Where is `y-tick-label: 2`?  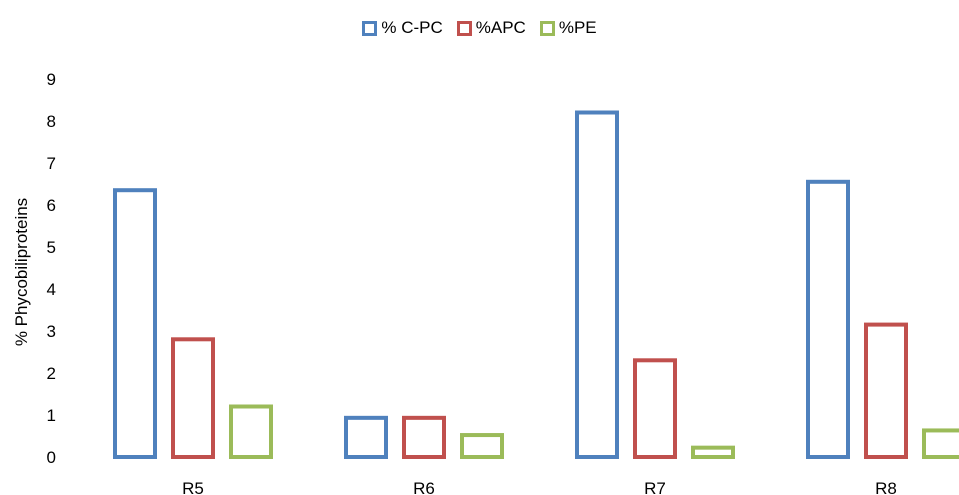 y-tick-label: 2 is located at coordinates (51, 373).